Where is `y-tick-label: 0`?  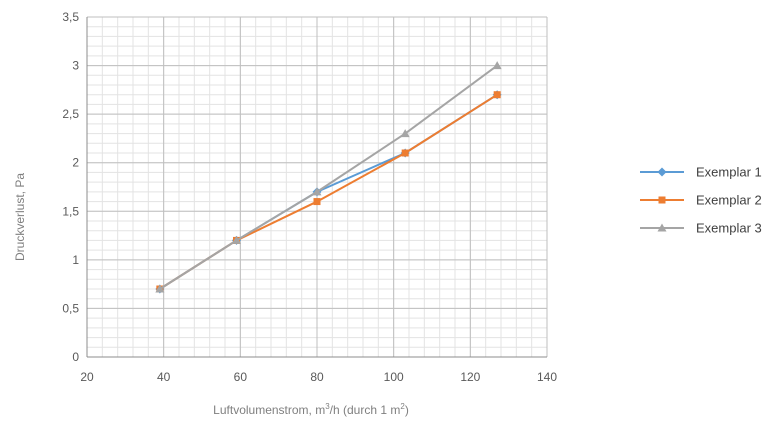
y-tick-label: 0 is located at coordinates (75, 357).